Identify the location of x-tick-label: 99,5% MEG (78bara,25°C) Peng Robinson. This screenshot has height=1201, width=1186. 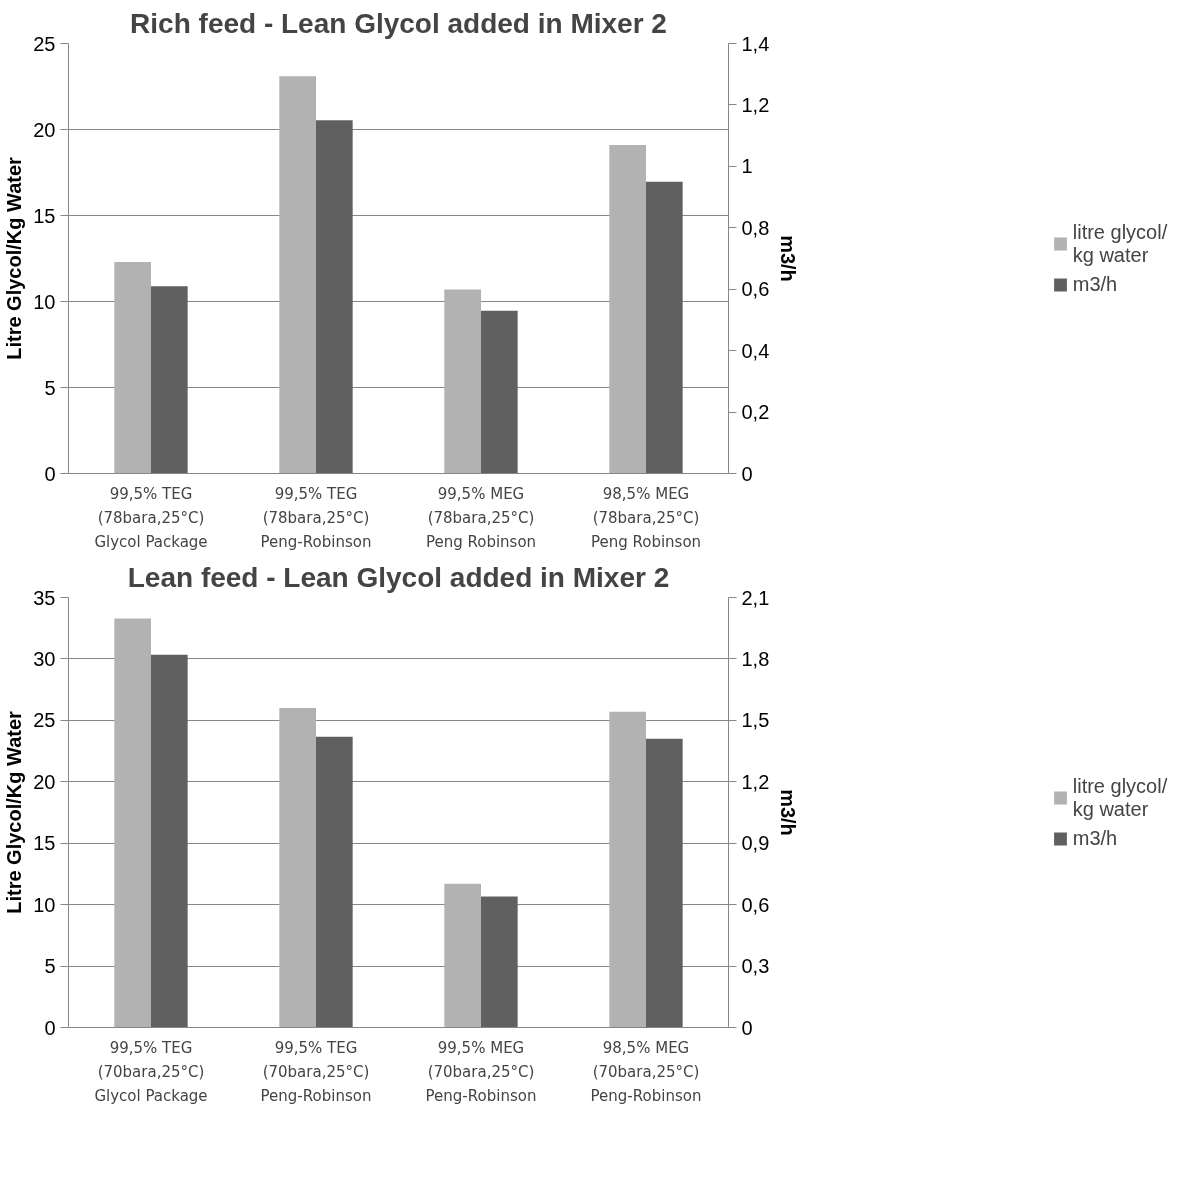
(481, 518).